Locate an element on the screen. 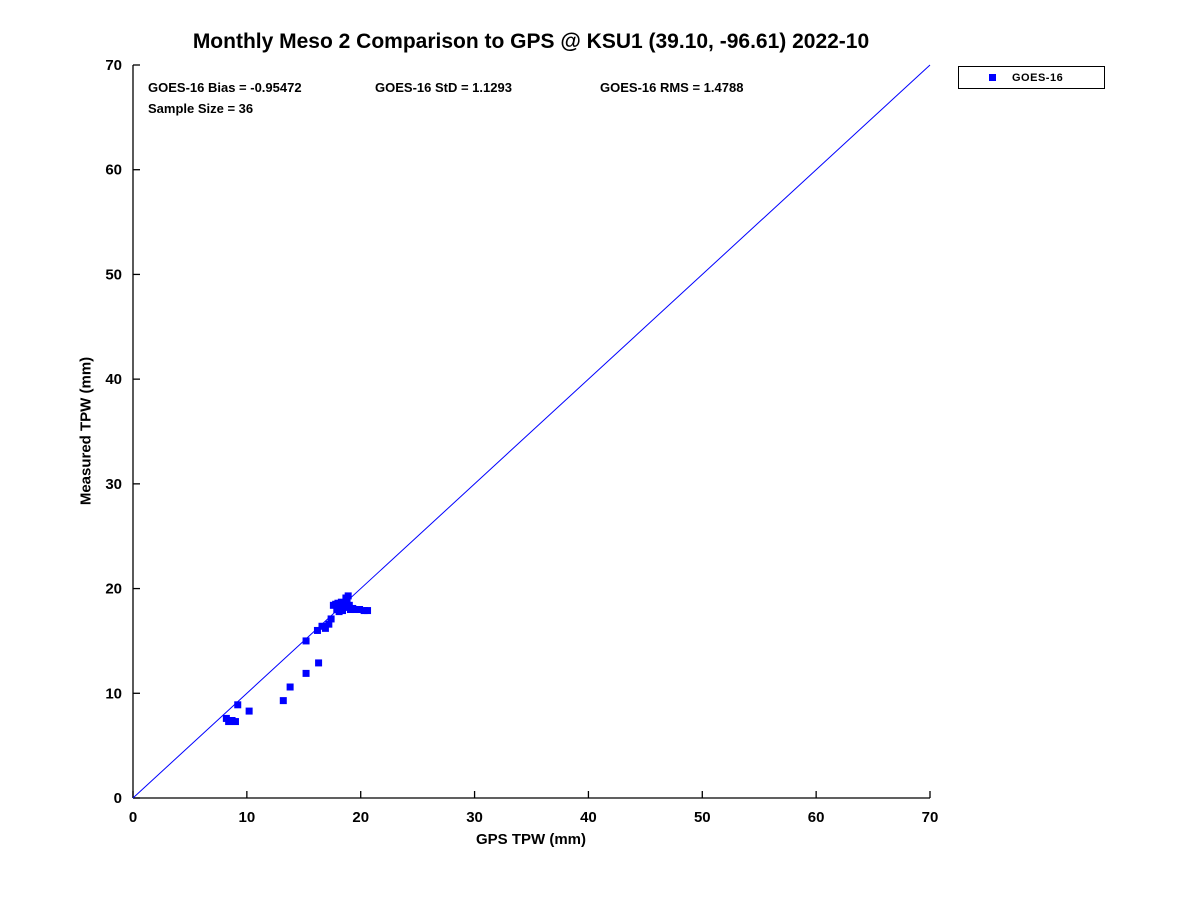  y-tick-label: 70 is located at coordinates (113, 65).